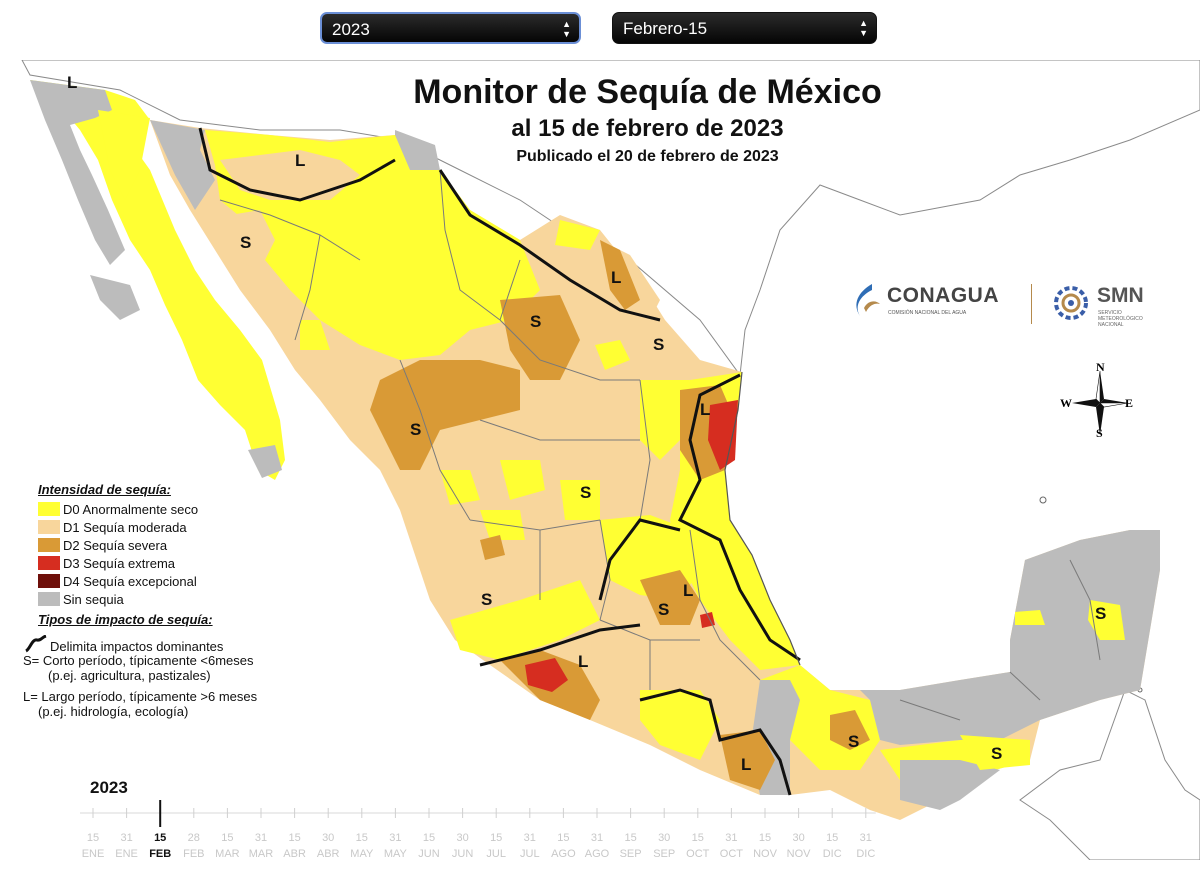 Image resolution: width=1200 pixels, height=869 pixels. What do you see at coordinates (1031, 304) in the screenshot?
I see `logo-divider` at bounding box center [1031, 304].